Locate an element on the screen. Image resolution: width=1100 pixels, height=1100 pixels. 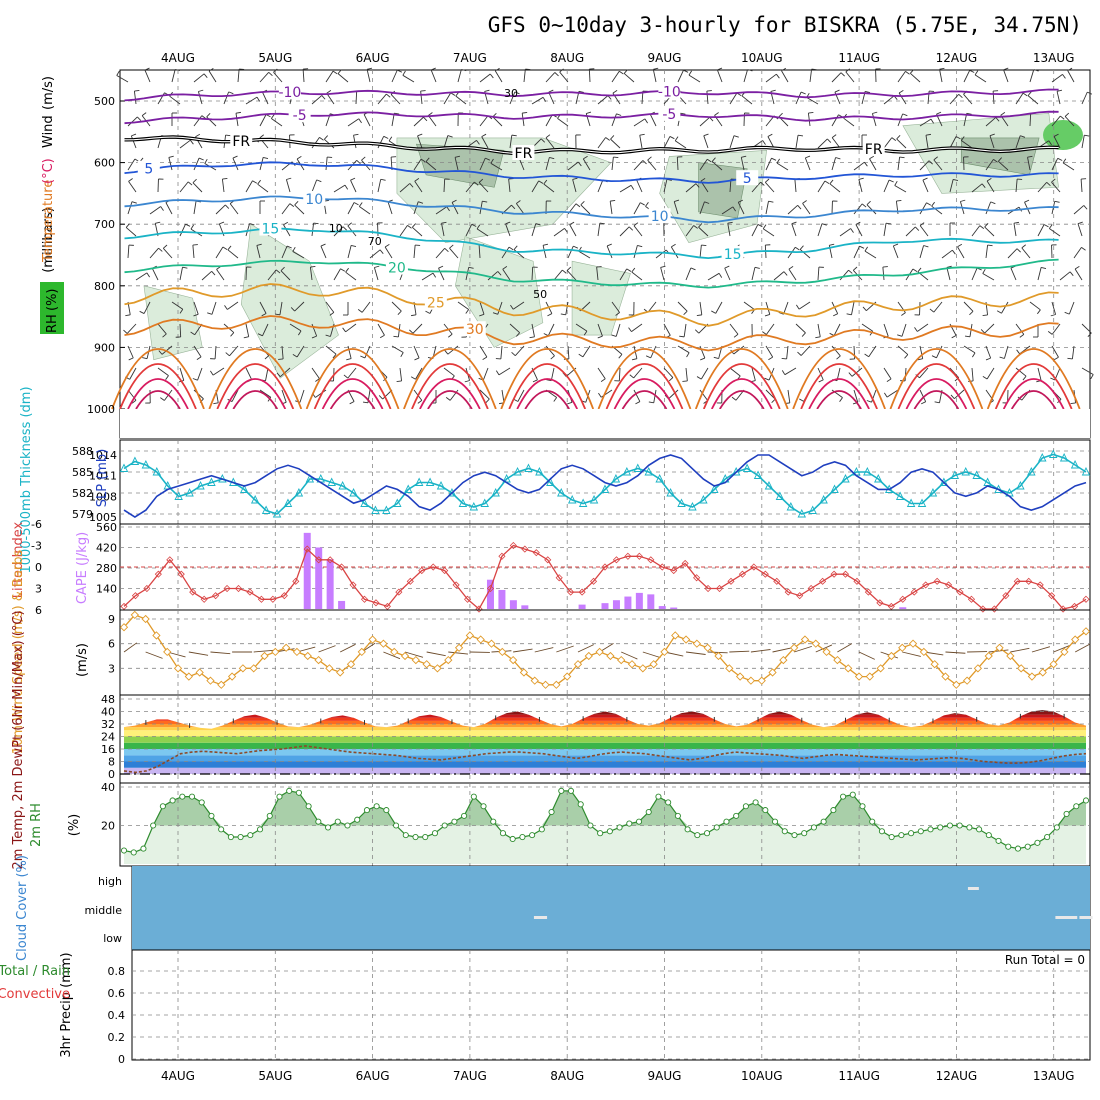
precip-legend-convective: Convective is located at coordinates (35, 994).